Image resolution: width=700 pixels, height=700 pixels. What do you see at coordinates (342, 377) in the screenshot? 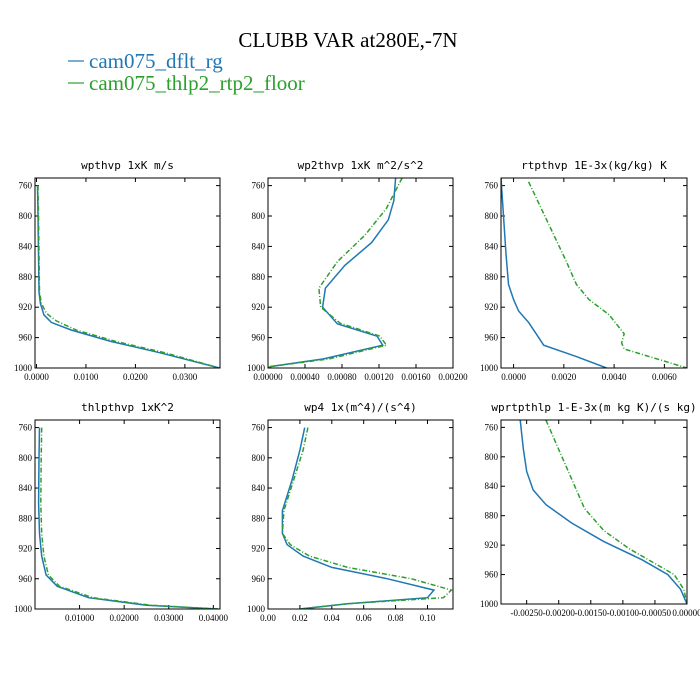
I see `x-tick-label: 0.00080` at bounding box center [342, 377].